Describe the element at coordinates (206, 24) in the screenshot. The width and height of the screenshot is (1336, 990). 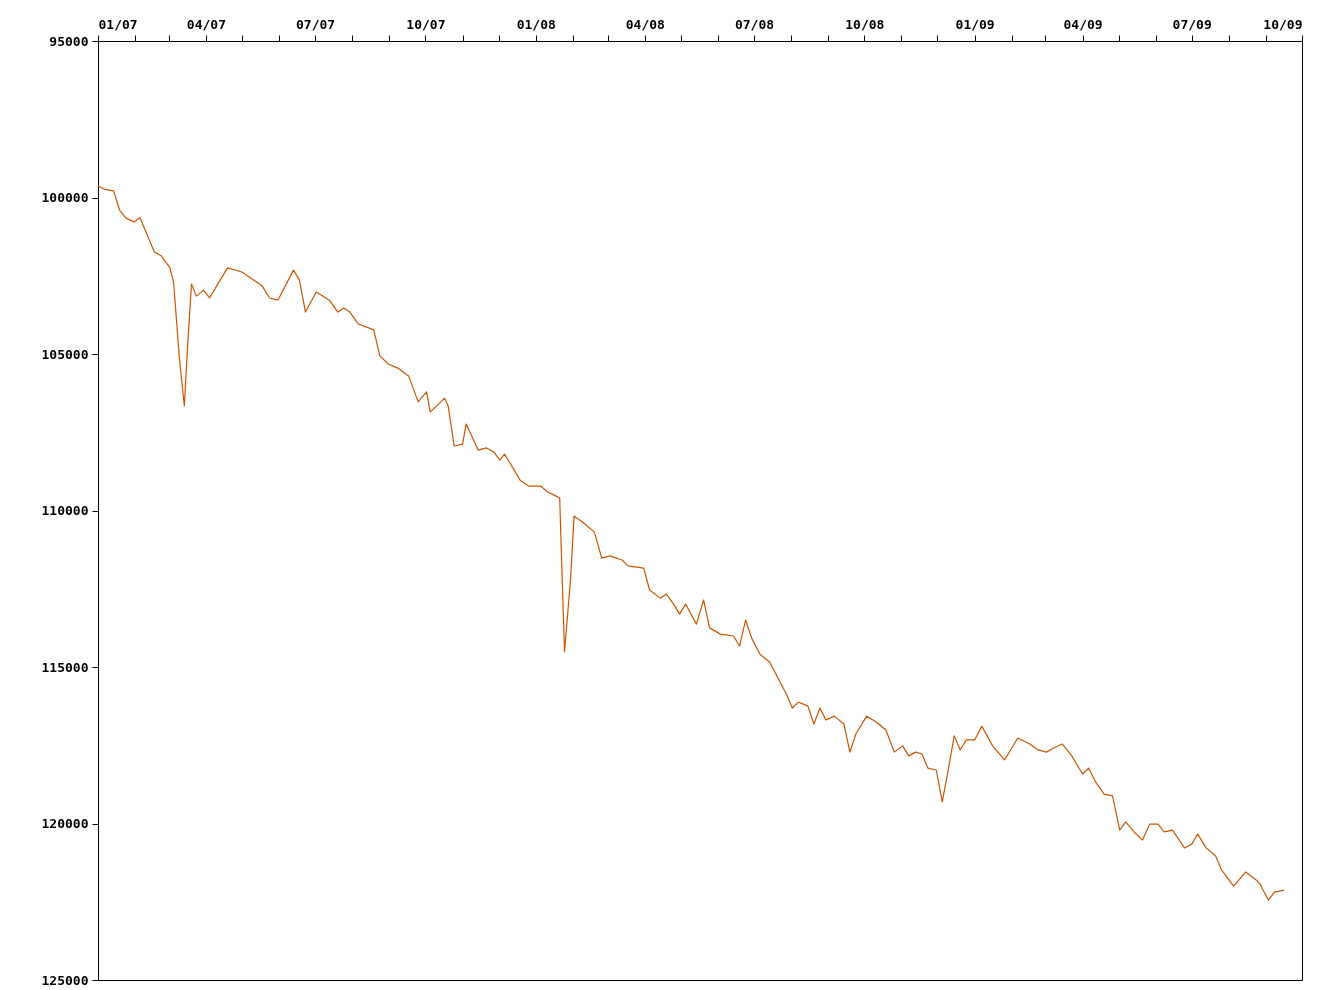
I see `x-tick-label: 04/07` at that location.